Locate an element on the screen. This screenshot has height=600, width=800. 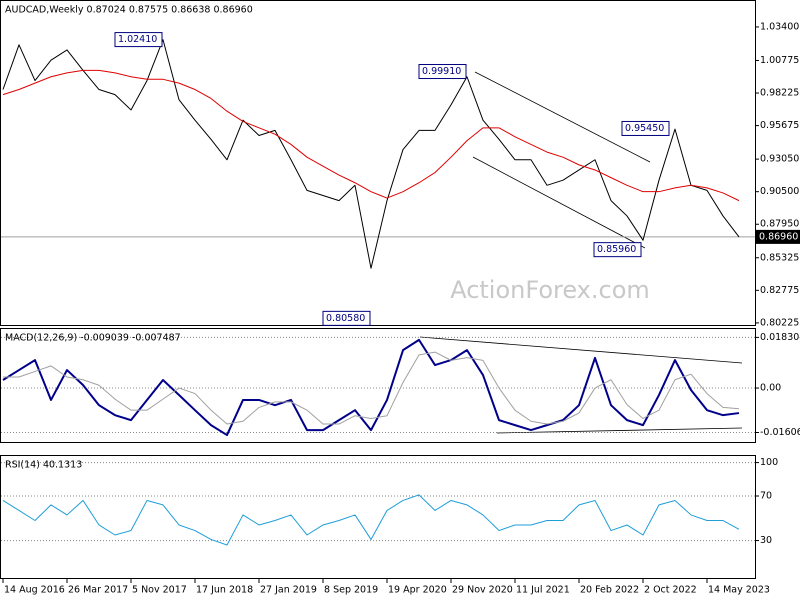
x-tick-label: 11 Jul 2021 is located at coordinates (543, 590).